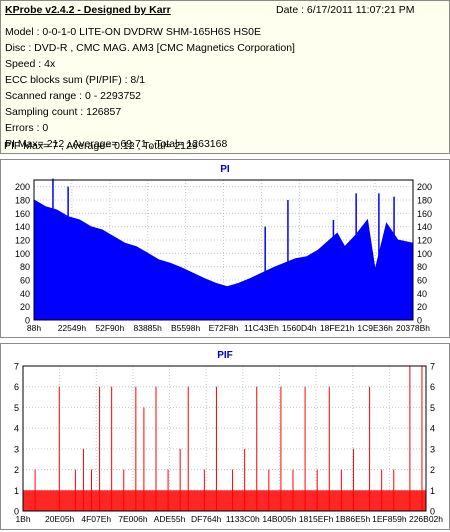 The height and width of the screenshot is (532, 450). I want to click on pi-ytick-right: 40, so click(422, 294).